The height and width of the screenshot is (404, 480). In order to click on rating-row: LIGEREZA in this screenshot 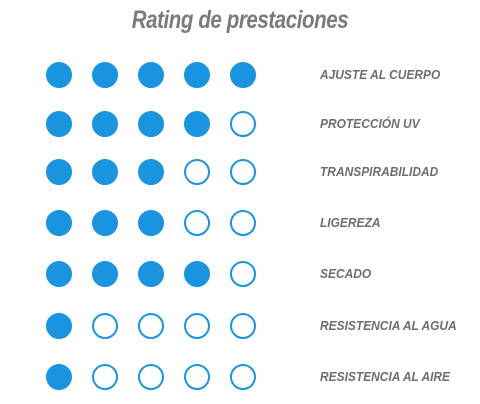, I will do `click(240, 224)`.